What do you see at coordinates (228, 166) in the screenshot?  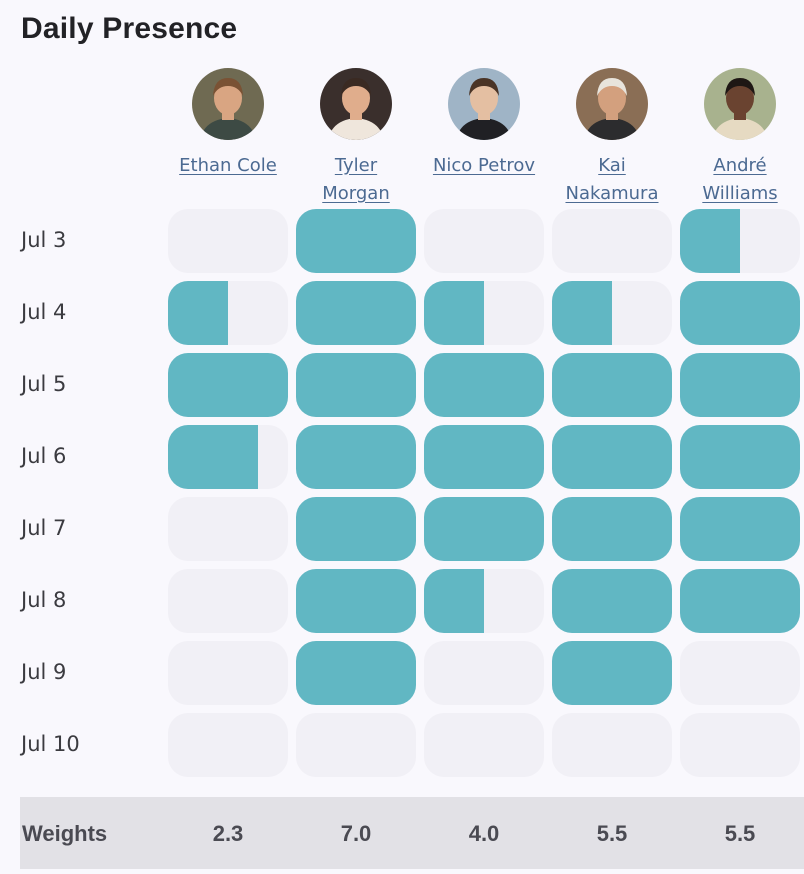 I see `person-name-link: Ethan Cole` at bounding box center [228, 166].